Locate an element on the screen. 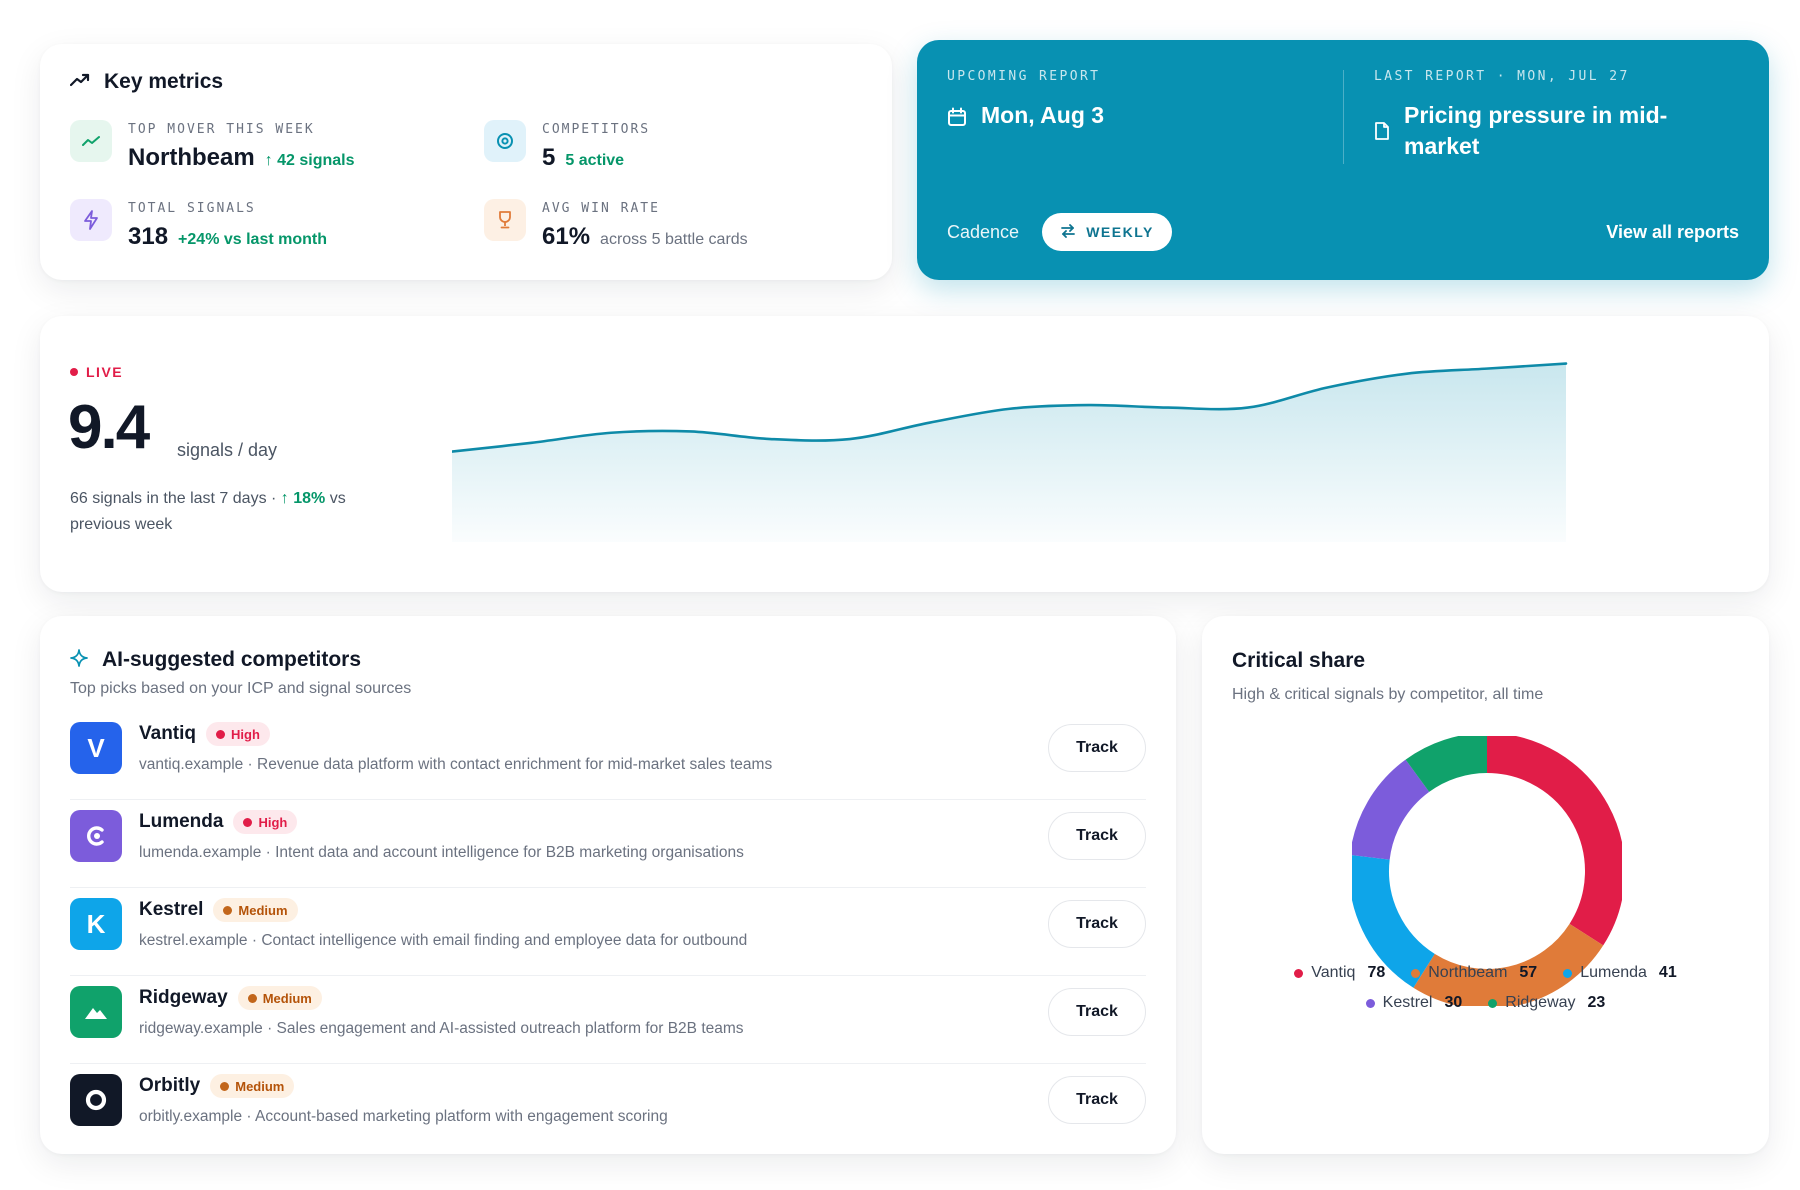 The image size is (1800, 1190). metric-sub: across 5 battle cards is located at coordinates (674, 239).